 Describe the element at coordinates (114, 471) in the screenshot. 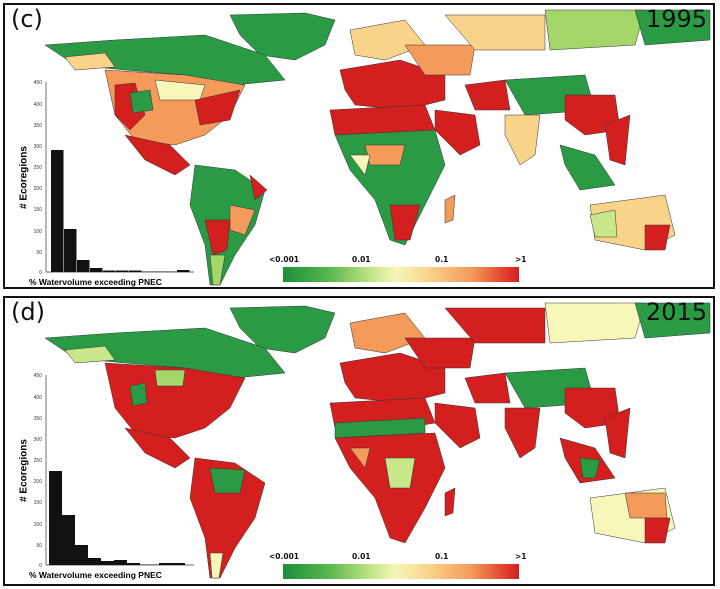

I see `histogram-bars-2015: 0 50 100 150 200 250 300 350 400 450` at that location.